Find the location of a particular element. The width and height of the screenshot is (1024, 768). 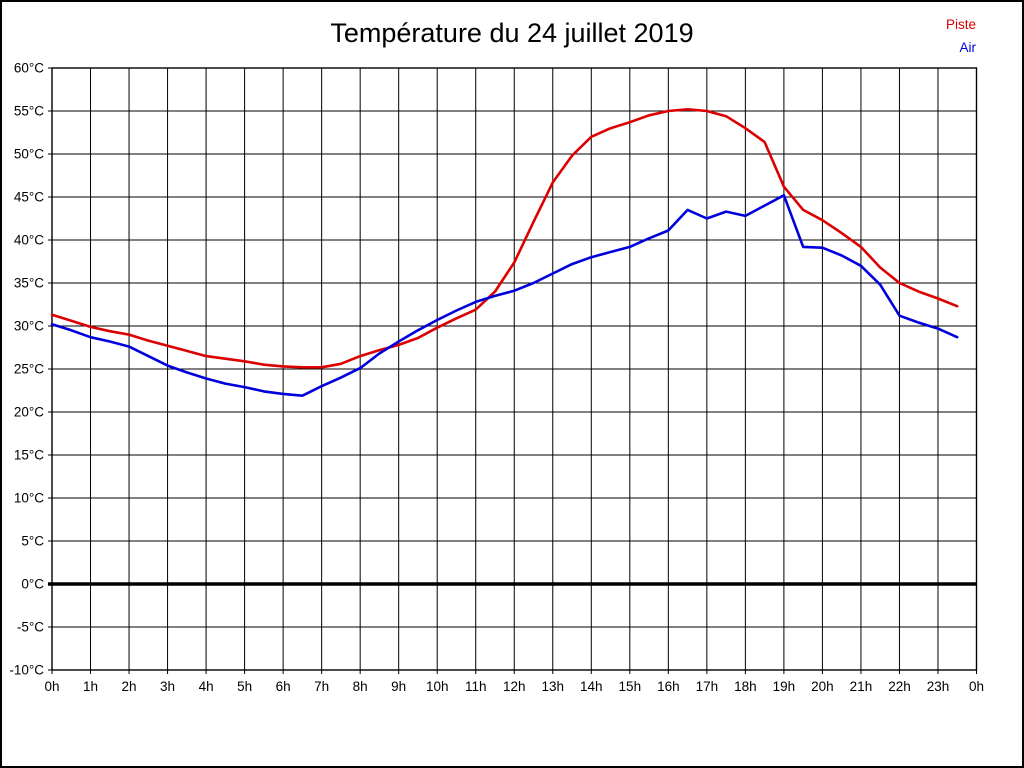

x-tick-label: 11h is located at coordinates (476, 686).